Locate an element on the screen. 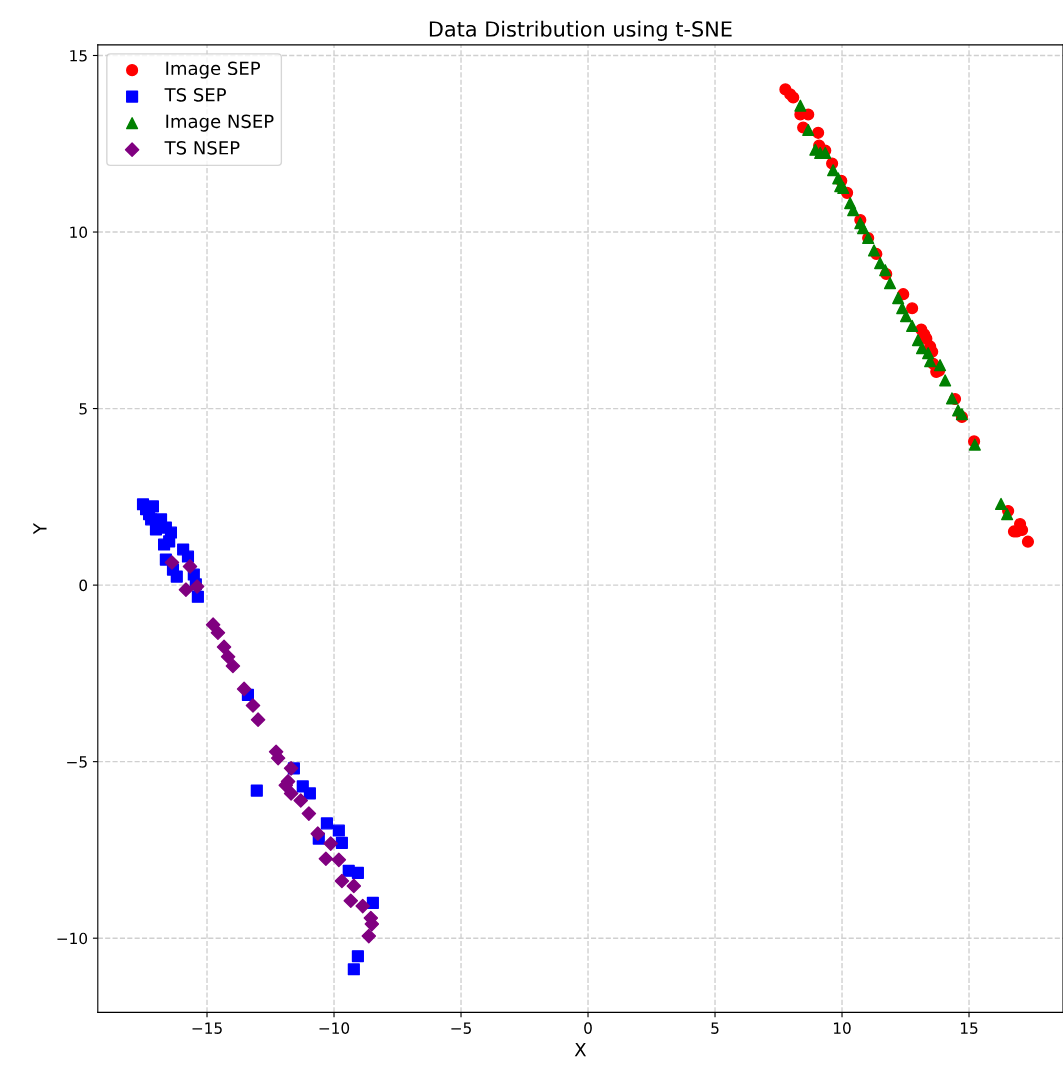  y-tick-label: −10 is located at coordinates (72, 938).